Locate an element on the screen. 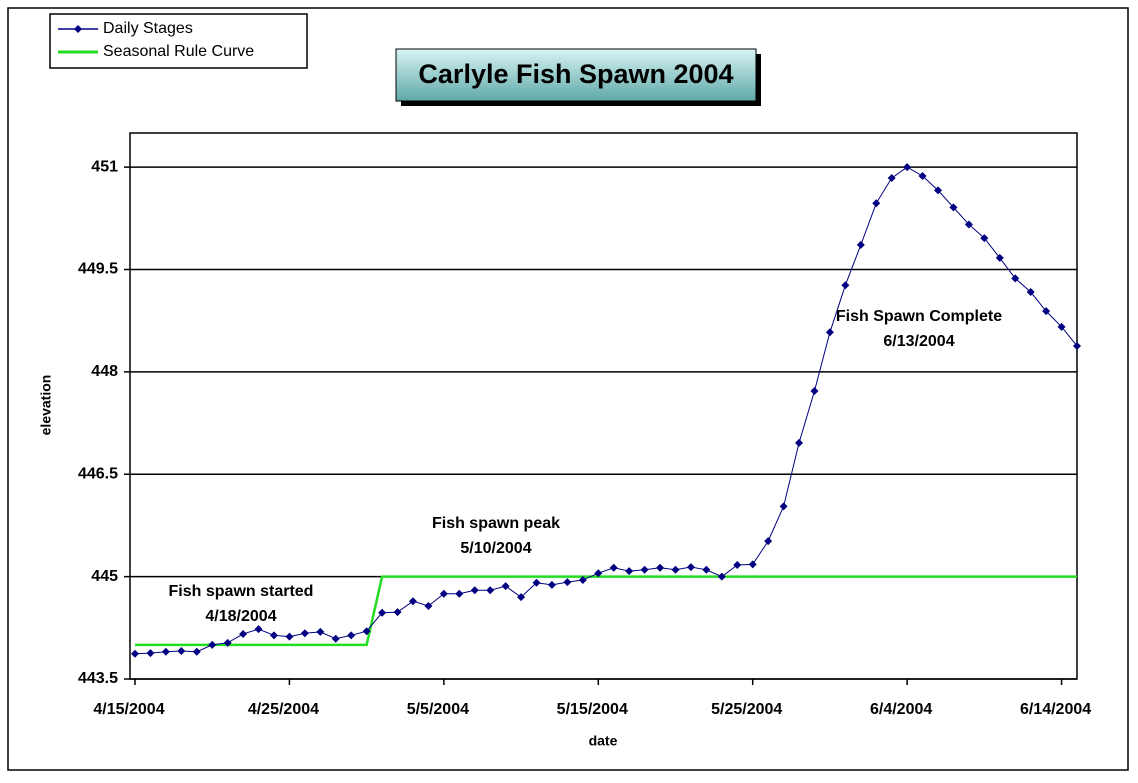 This screenshot has width=1138, height=783. legend-label: Daily Stages is located at coordinates (148, 28).